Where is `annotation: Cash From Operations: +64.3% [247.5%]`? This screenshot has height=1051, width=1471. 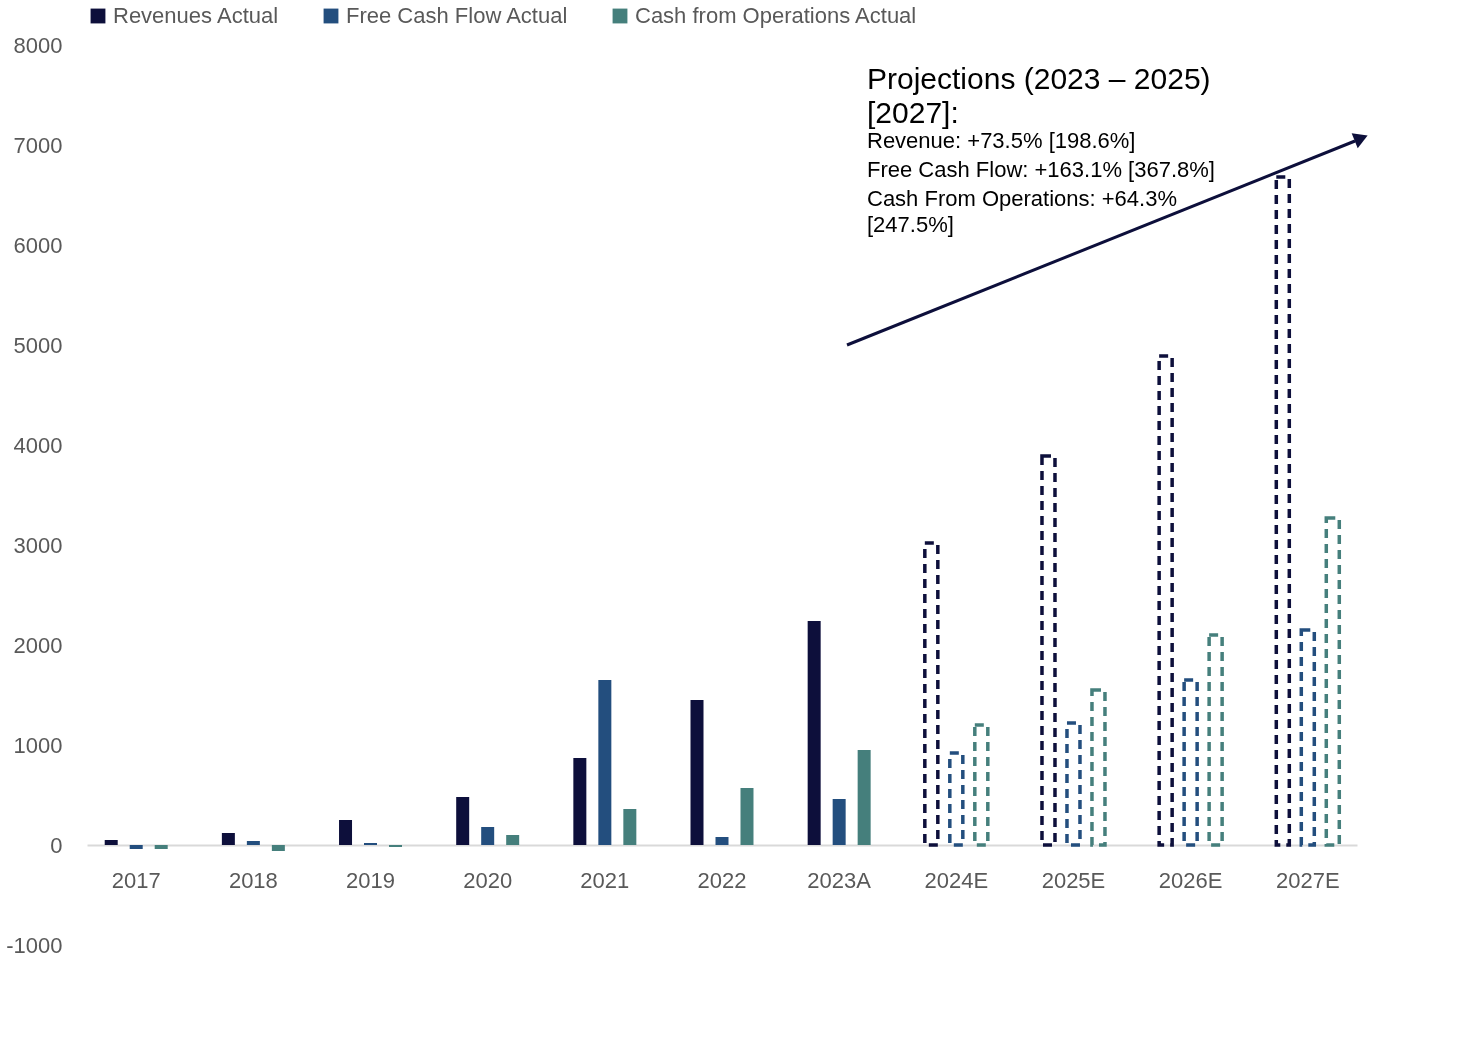
annotation: Cash From Operations: +64.3% [247.5%] is located at coordinates (1022, 211).